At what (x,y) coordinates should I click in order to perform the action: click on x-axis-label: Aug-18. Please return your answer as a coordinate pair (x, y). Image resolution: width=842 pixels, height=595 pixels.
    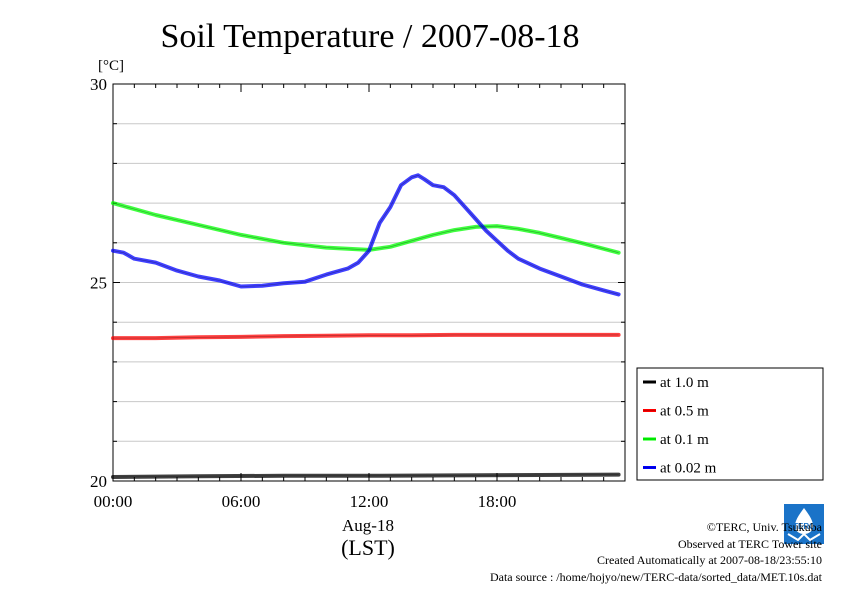
    Looking at the image, I should click on (368, 525).